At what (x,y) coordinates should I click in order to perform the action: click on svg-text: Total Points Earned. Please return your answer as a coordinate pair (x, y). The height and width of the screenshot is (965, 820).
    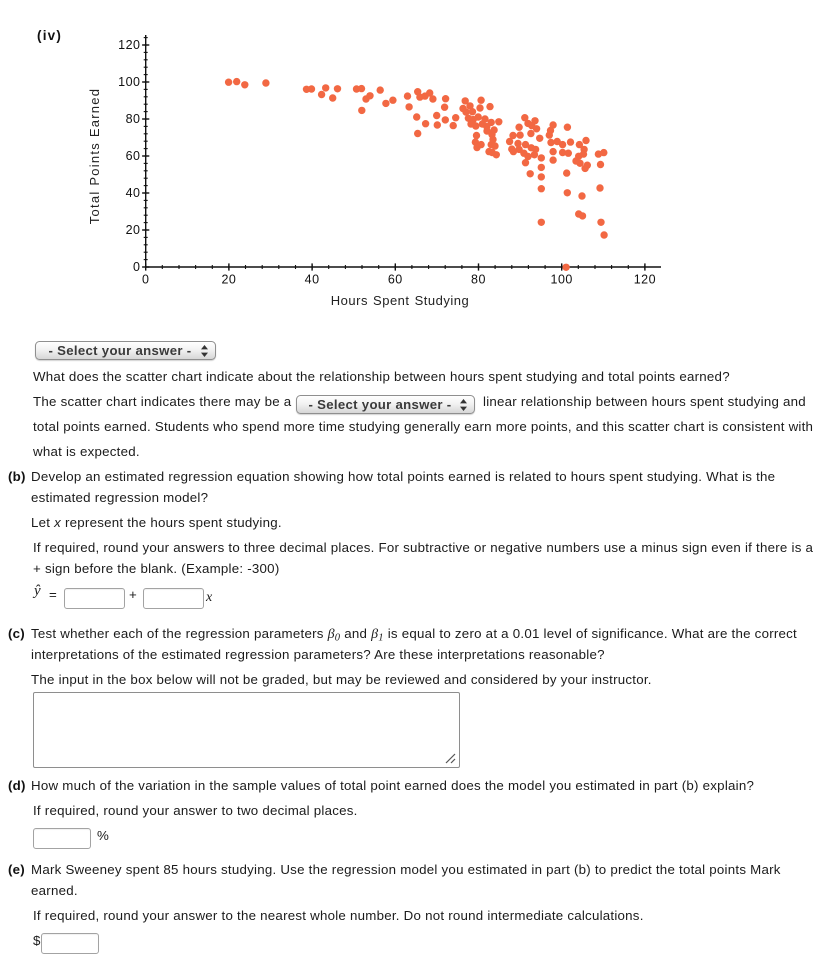
    Looking at the image, I should click on (94, 156).